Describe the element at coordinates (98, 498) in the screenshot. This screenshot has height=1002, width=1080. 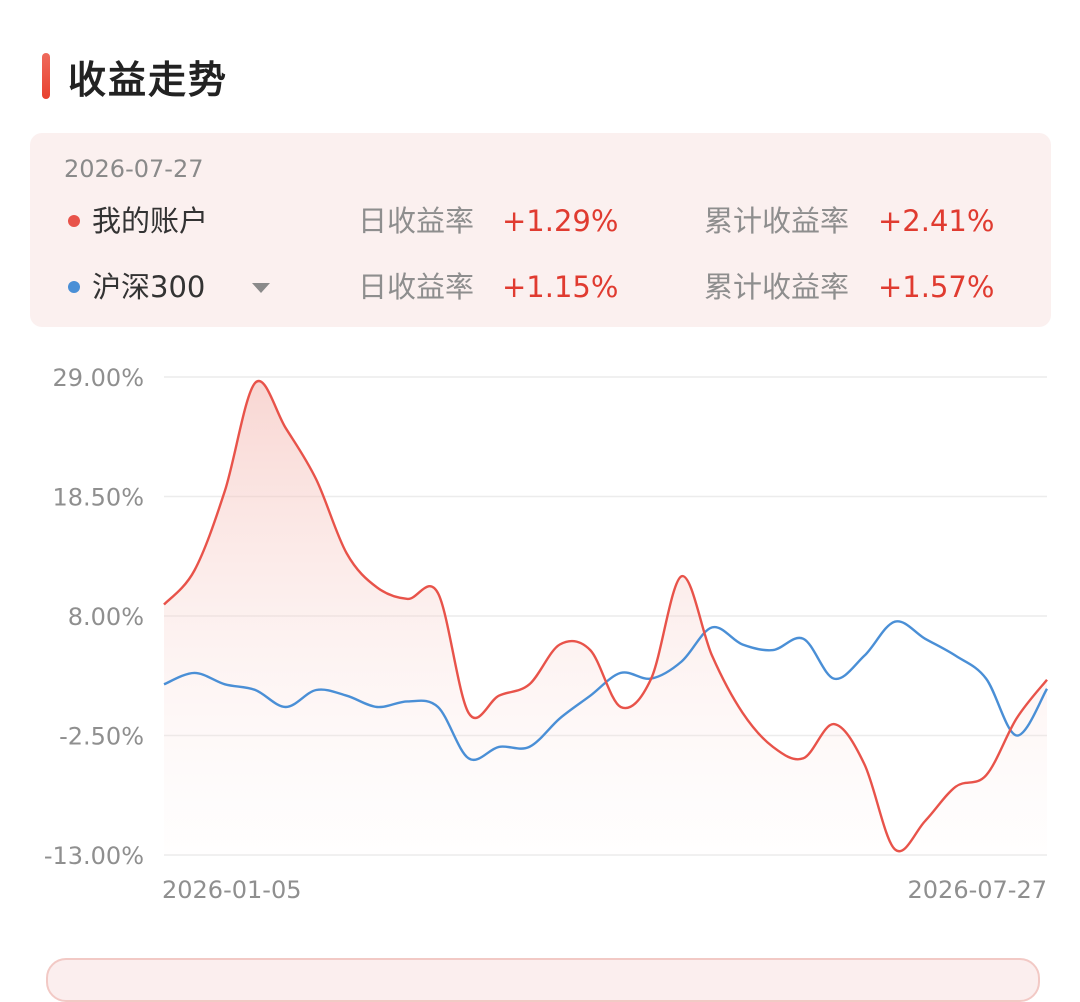
I see `y-tick-label: 18.50%` at that location.